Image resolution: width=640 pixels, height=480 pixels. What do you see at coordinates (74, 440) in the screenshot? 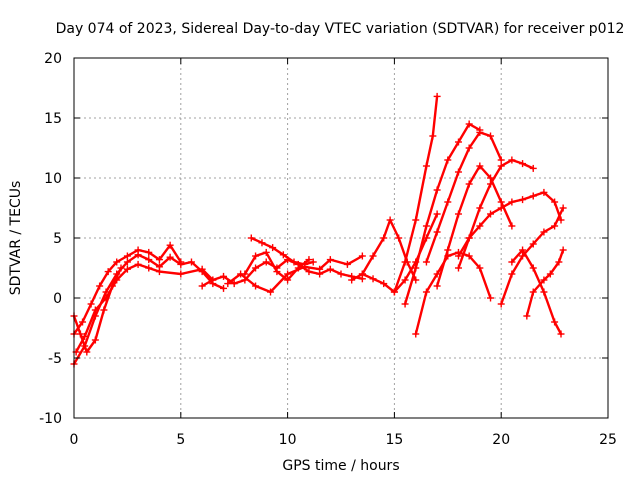
I see `x-tick-label: 0` at bounding box center [74, 440].